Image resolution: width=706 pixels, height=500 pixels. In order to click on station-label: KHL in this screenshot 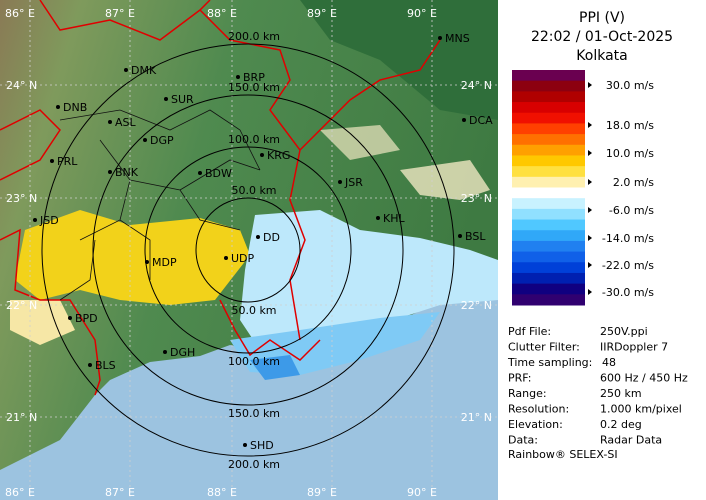, I will do `click(394, 218)`.